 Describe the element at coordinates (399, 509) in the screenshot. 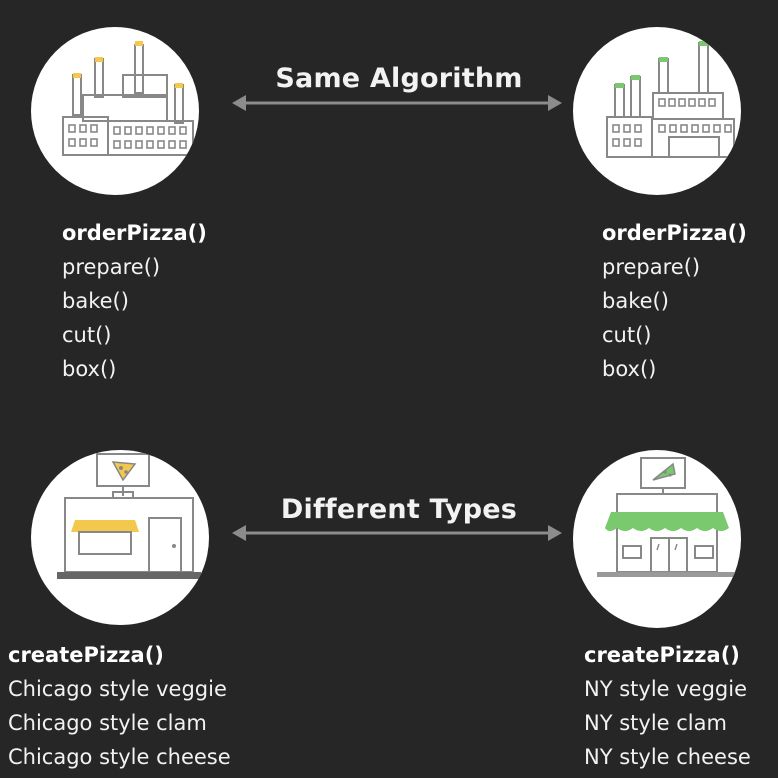

I see `different-types-label: Different Types` at that location.